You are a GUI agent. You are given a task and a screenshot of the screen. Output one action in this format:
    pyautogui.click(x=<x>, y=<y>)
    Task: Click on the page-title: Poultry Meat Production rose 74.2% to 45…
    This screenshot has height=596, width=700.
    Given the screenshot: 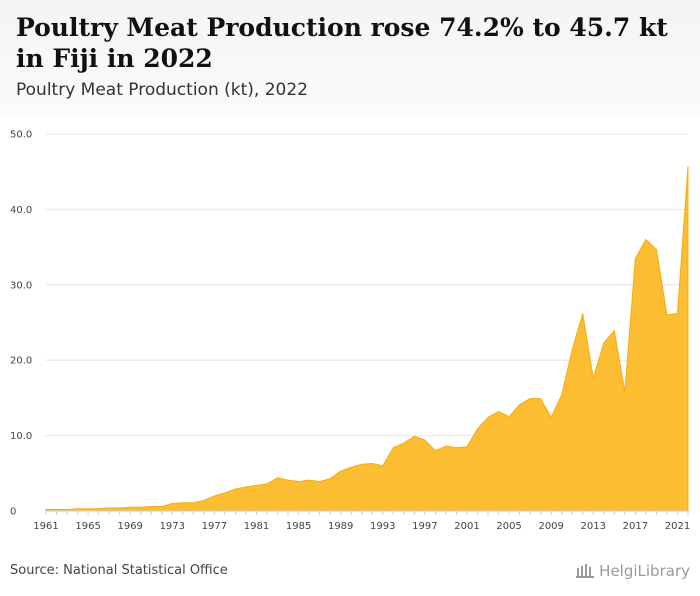 What is the action you would take?
    pyautogui.click(x=342, y=43)
    